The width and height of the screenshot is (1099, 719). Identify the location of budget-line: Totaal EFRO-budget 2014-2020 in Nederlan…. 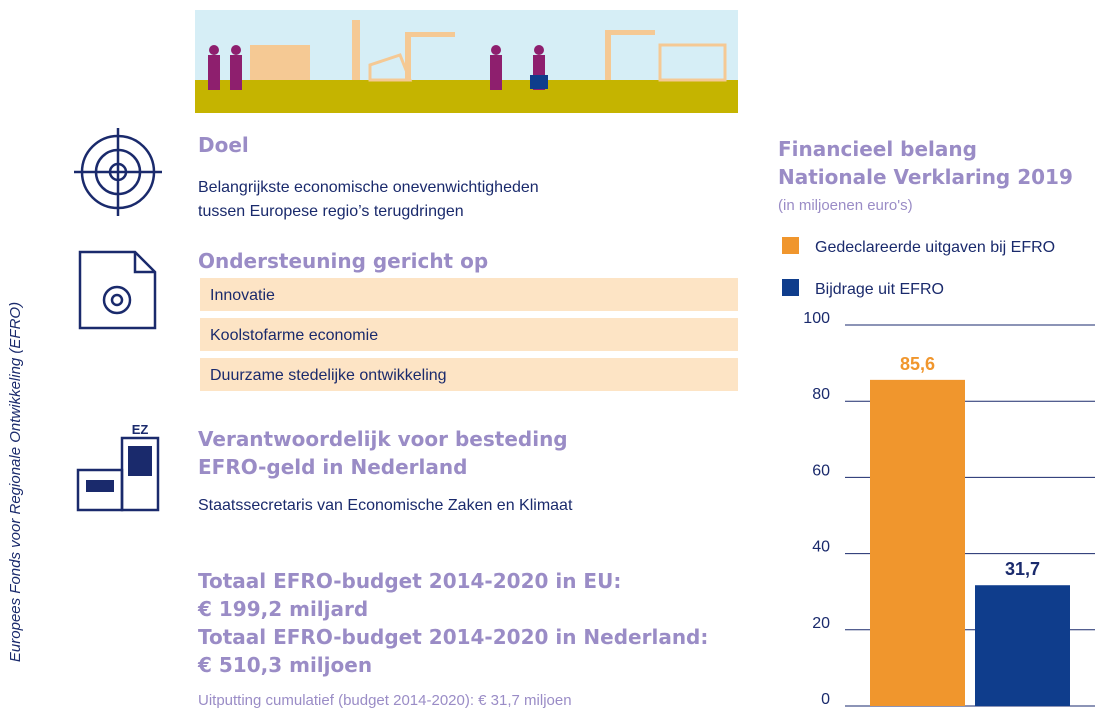
(453, 637).